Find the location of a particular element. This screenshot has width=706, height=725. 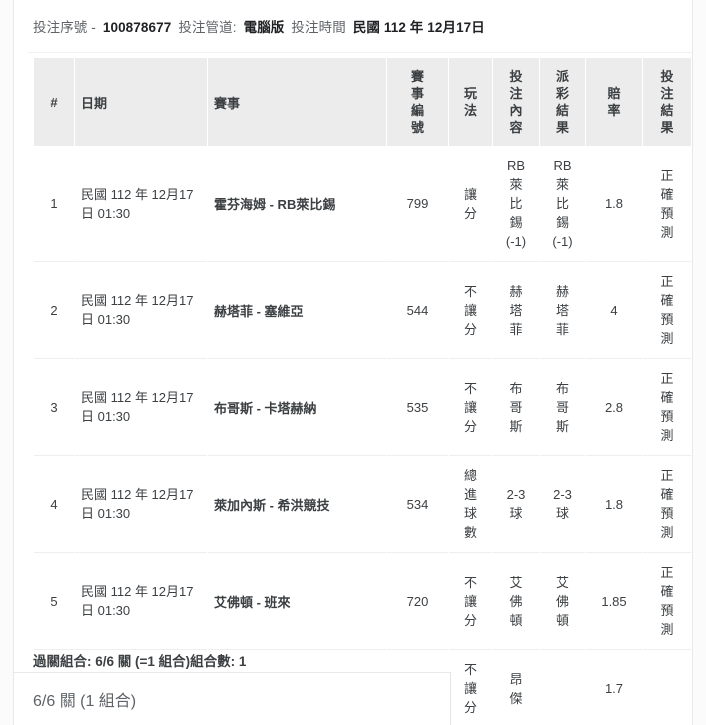

cell-odds: 1.85 is located at coordinates (614, 601).